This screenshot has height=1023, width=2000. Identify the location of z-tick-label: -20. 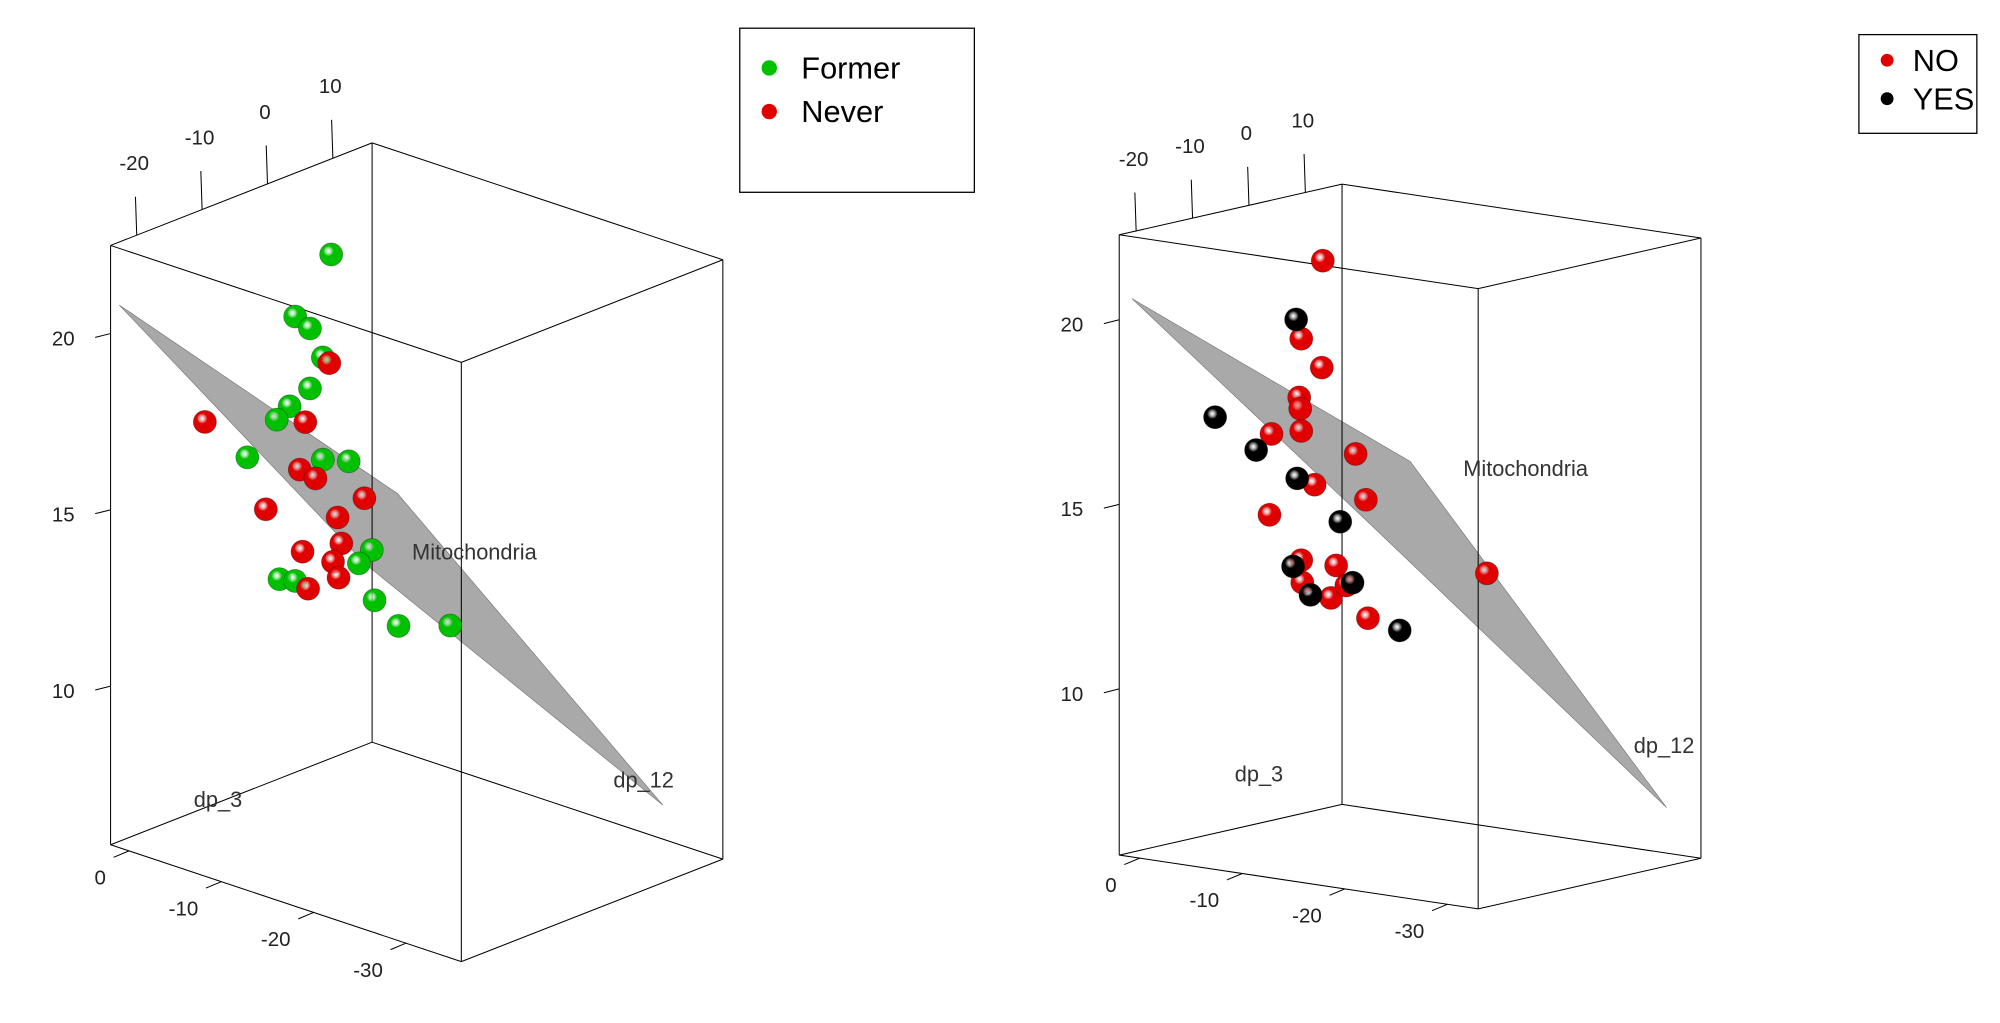
(1134, 159).